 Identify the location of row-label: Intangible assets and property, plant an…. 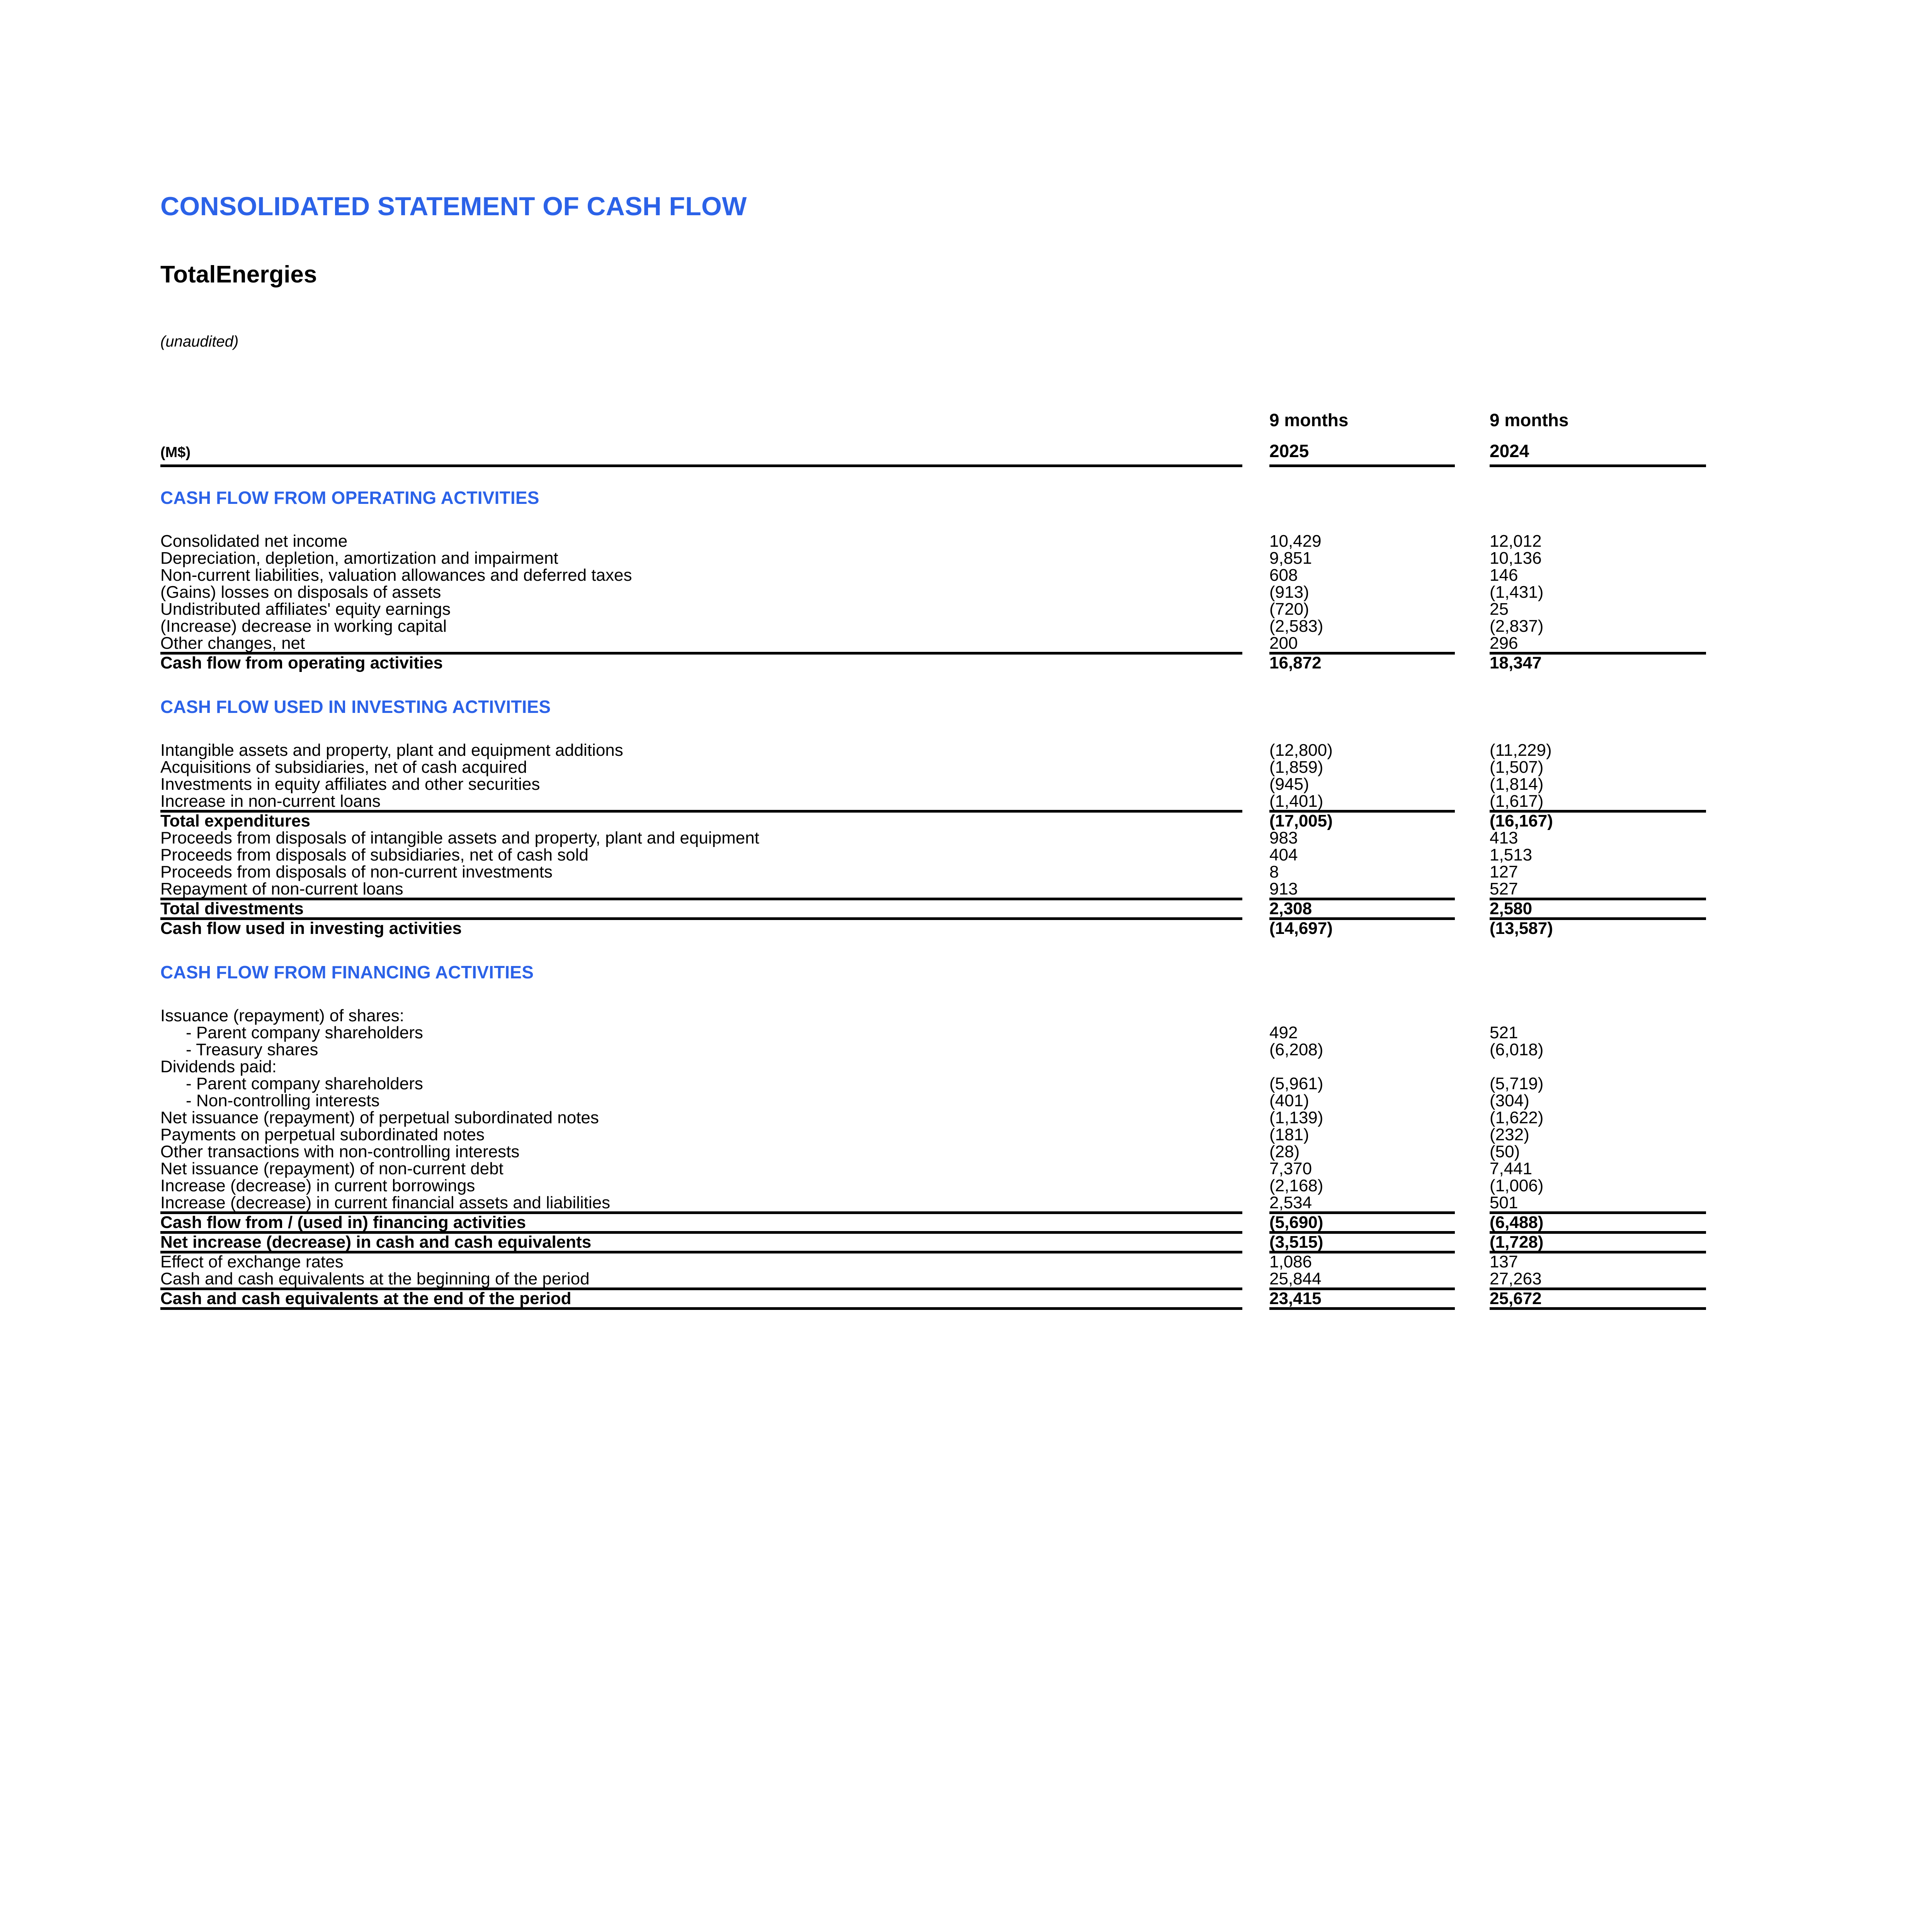
(391, 751).